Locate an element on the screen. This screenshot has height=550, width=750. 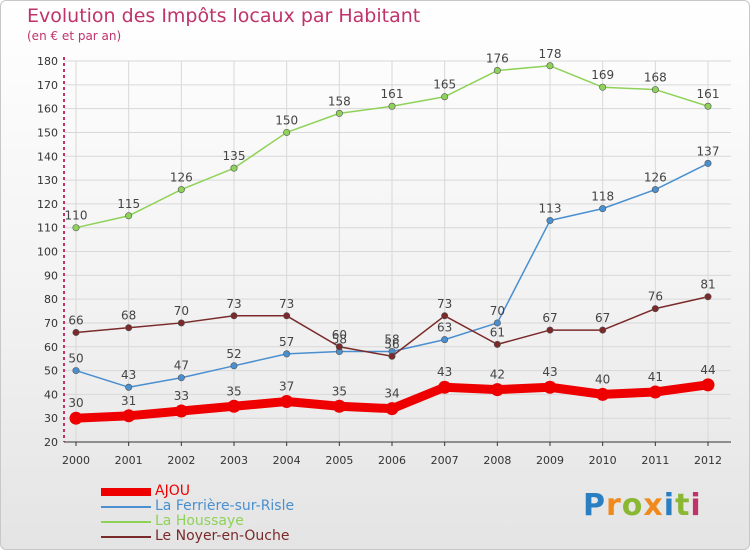
x-tick-label: 2005 is located at coordinates (339, 460).